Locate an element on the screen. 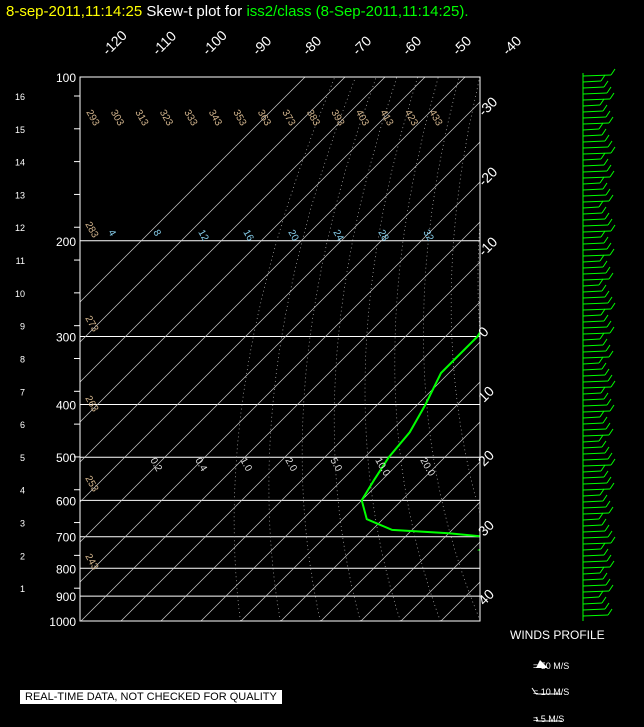 The width and height of the screenshot is (644, 727). height-tick-label: 7 is located at coordinates (22, 392).